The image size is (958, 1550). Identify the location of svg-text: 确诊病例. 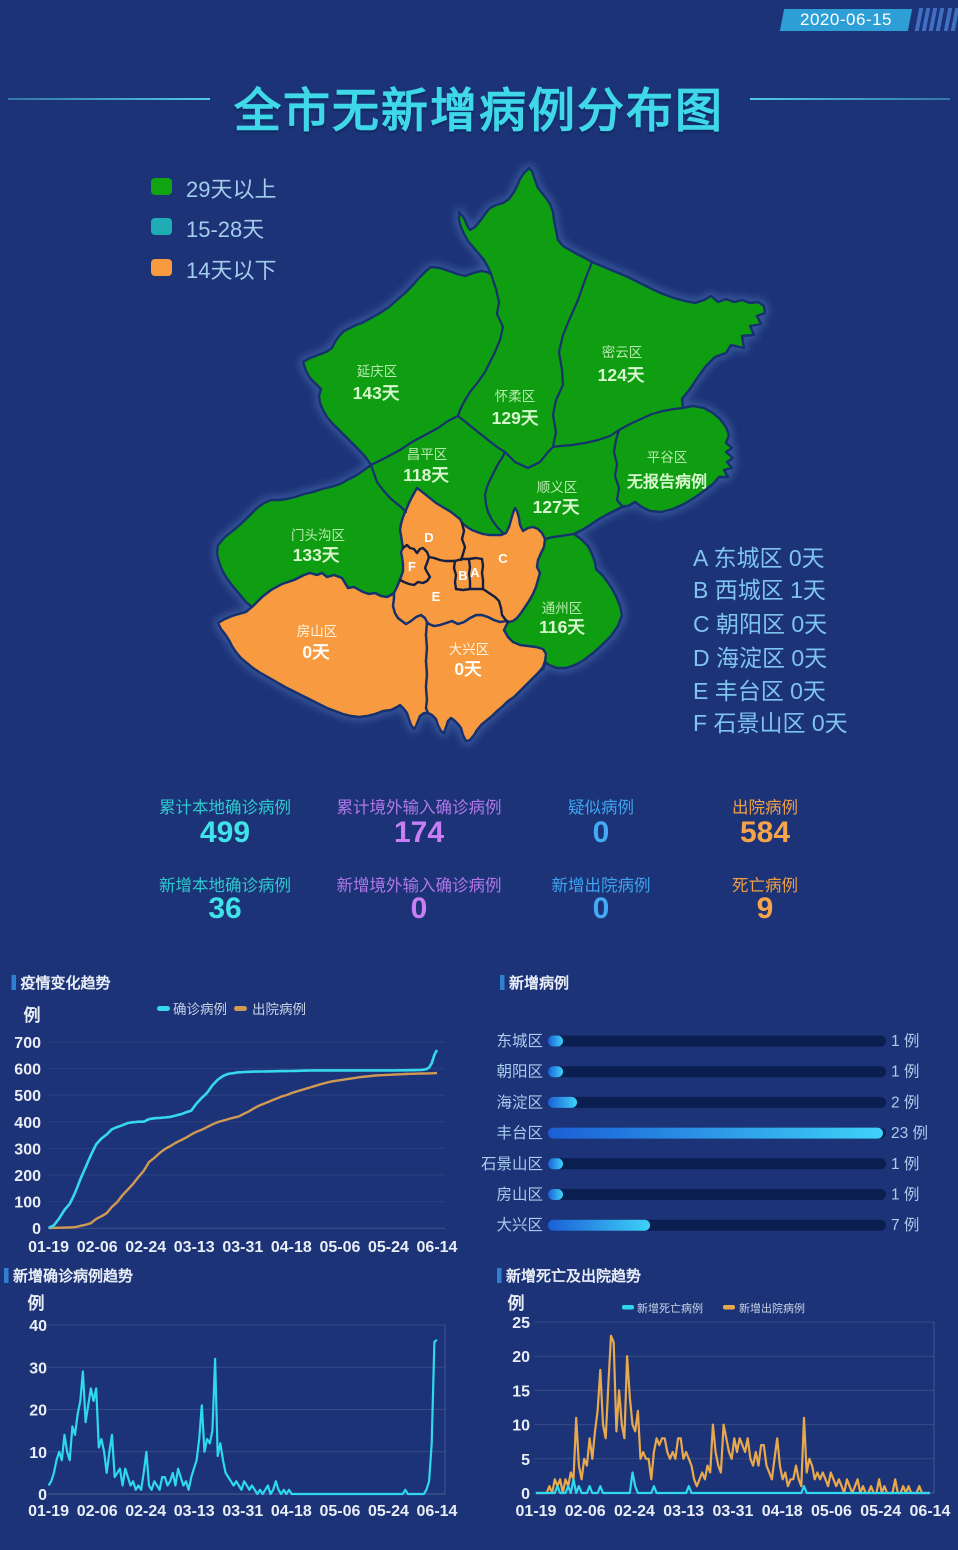
(200, 1009).